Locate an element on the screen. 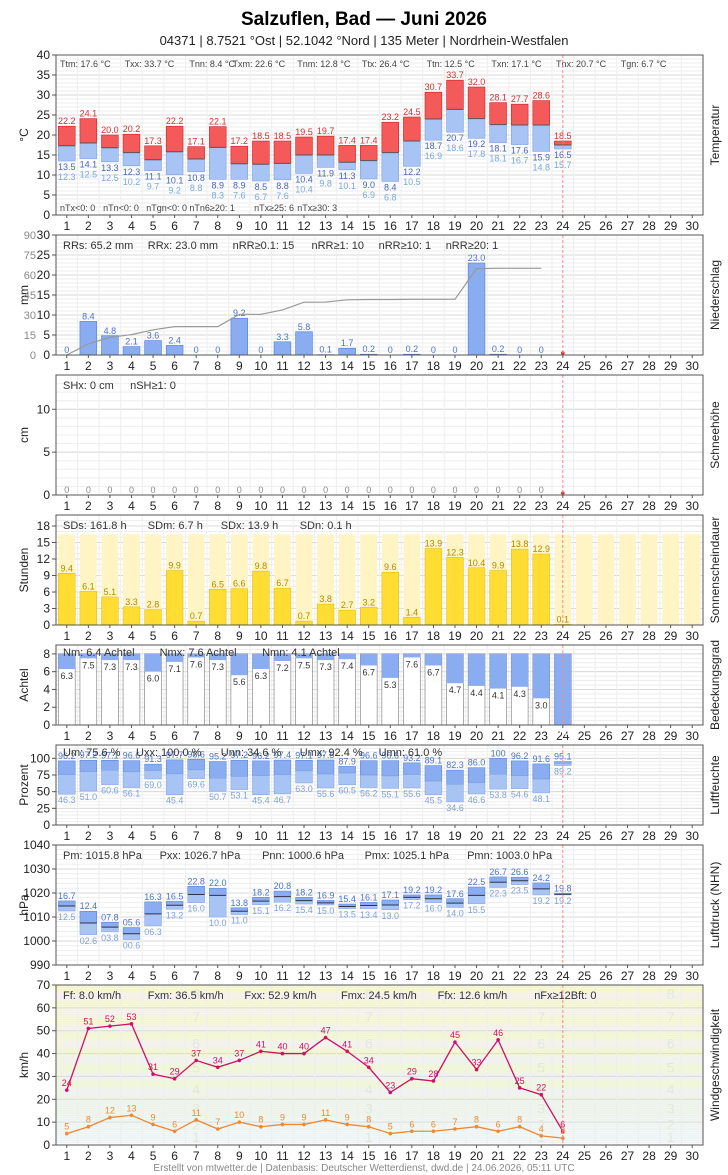  beaufort-level-label: 2 is located at coordinates (541, 1124).